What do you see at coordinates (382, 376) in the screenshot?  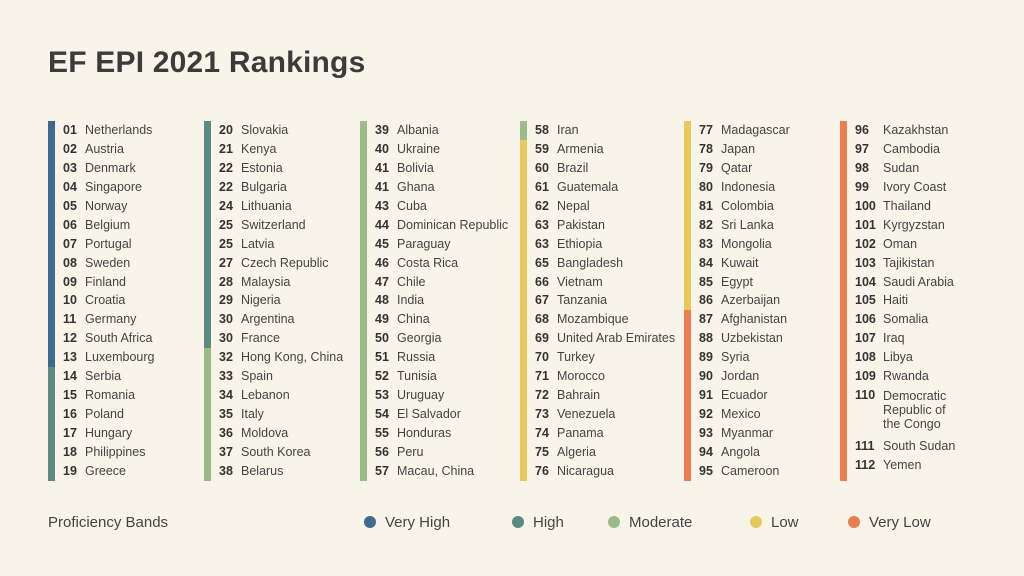 I see `rank-number: 52` at bounding box center [382, 376].